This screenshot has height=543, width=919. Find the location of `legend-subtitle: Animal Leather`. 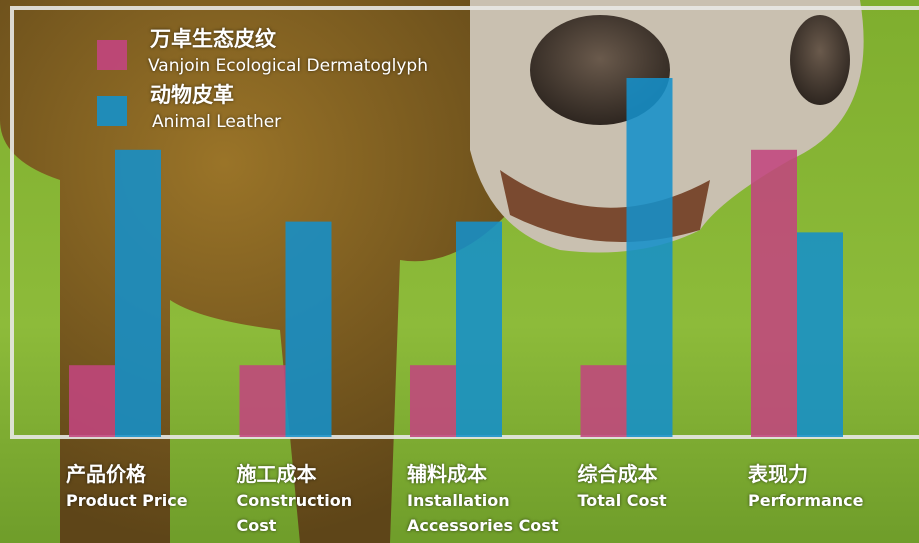

legend-subtitle: Animal Leather is located at coordinates (217, 122).